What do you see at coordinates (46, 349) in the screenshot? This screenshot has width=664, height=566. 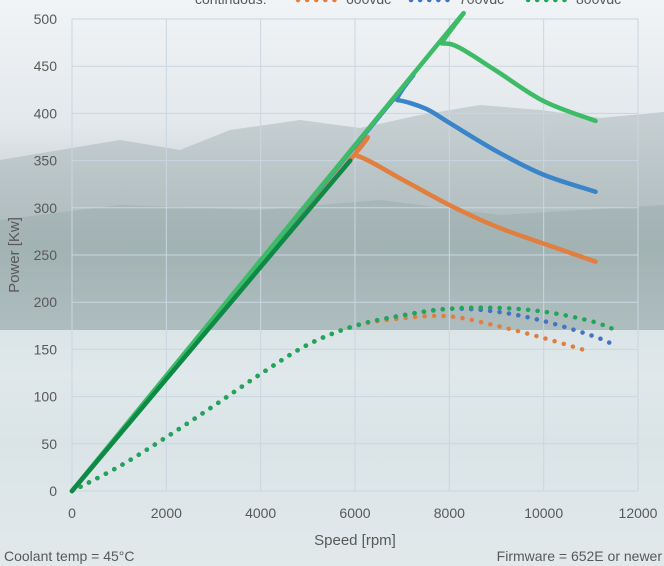 I see `y-tick-label-3: 150` at bounding box center [46, 349].